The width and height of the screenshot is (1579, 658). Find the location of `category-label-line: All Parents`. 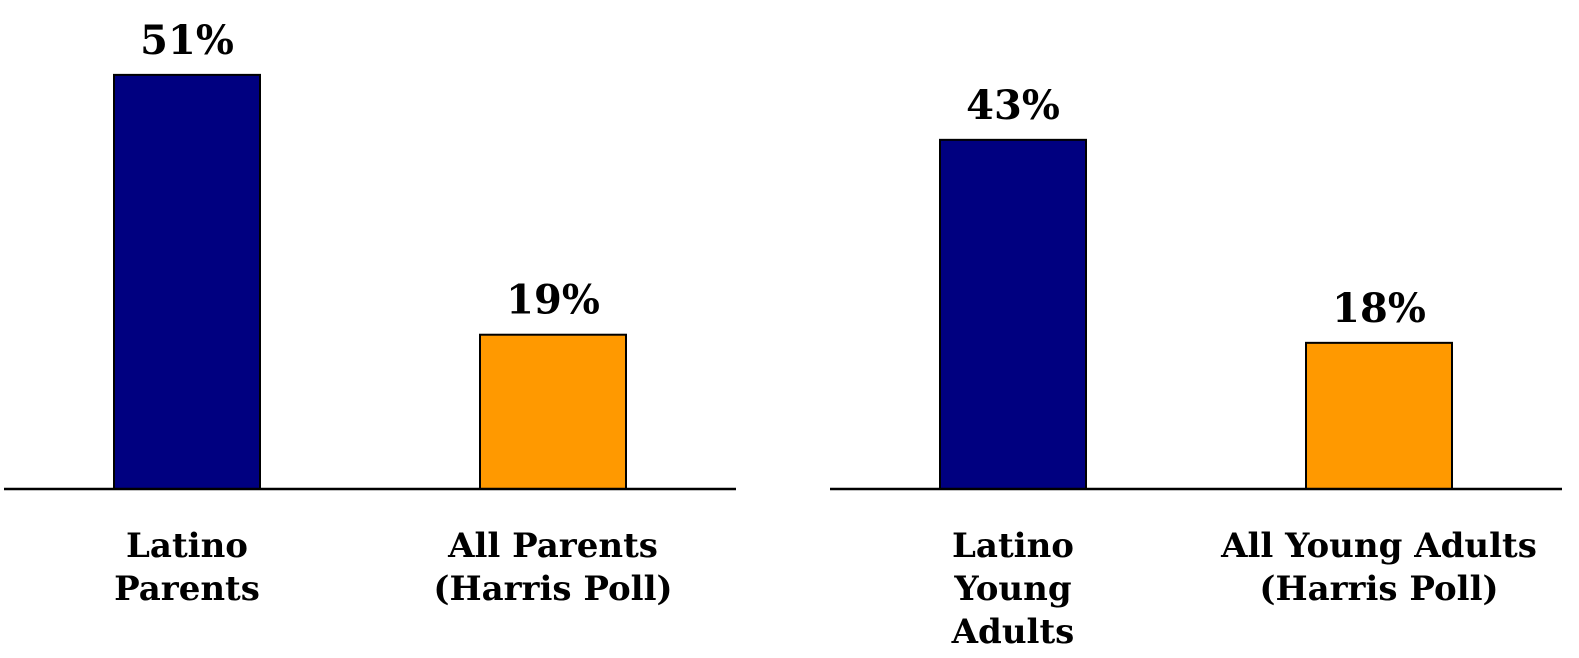

category-label-line: All Parents is located at coordinates (552, 546).